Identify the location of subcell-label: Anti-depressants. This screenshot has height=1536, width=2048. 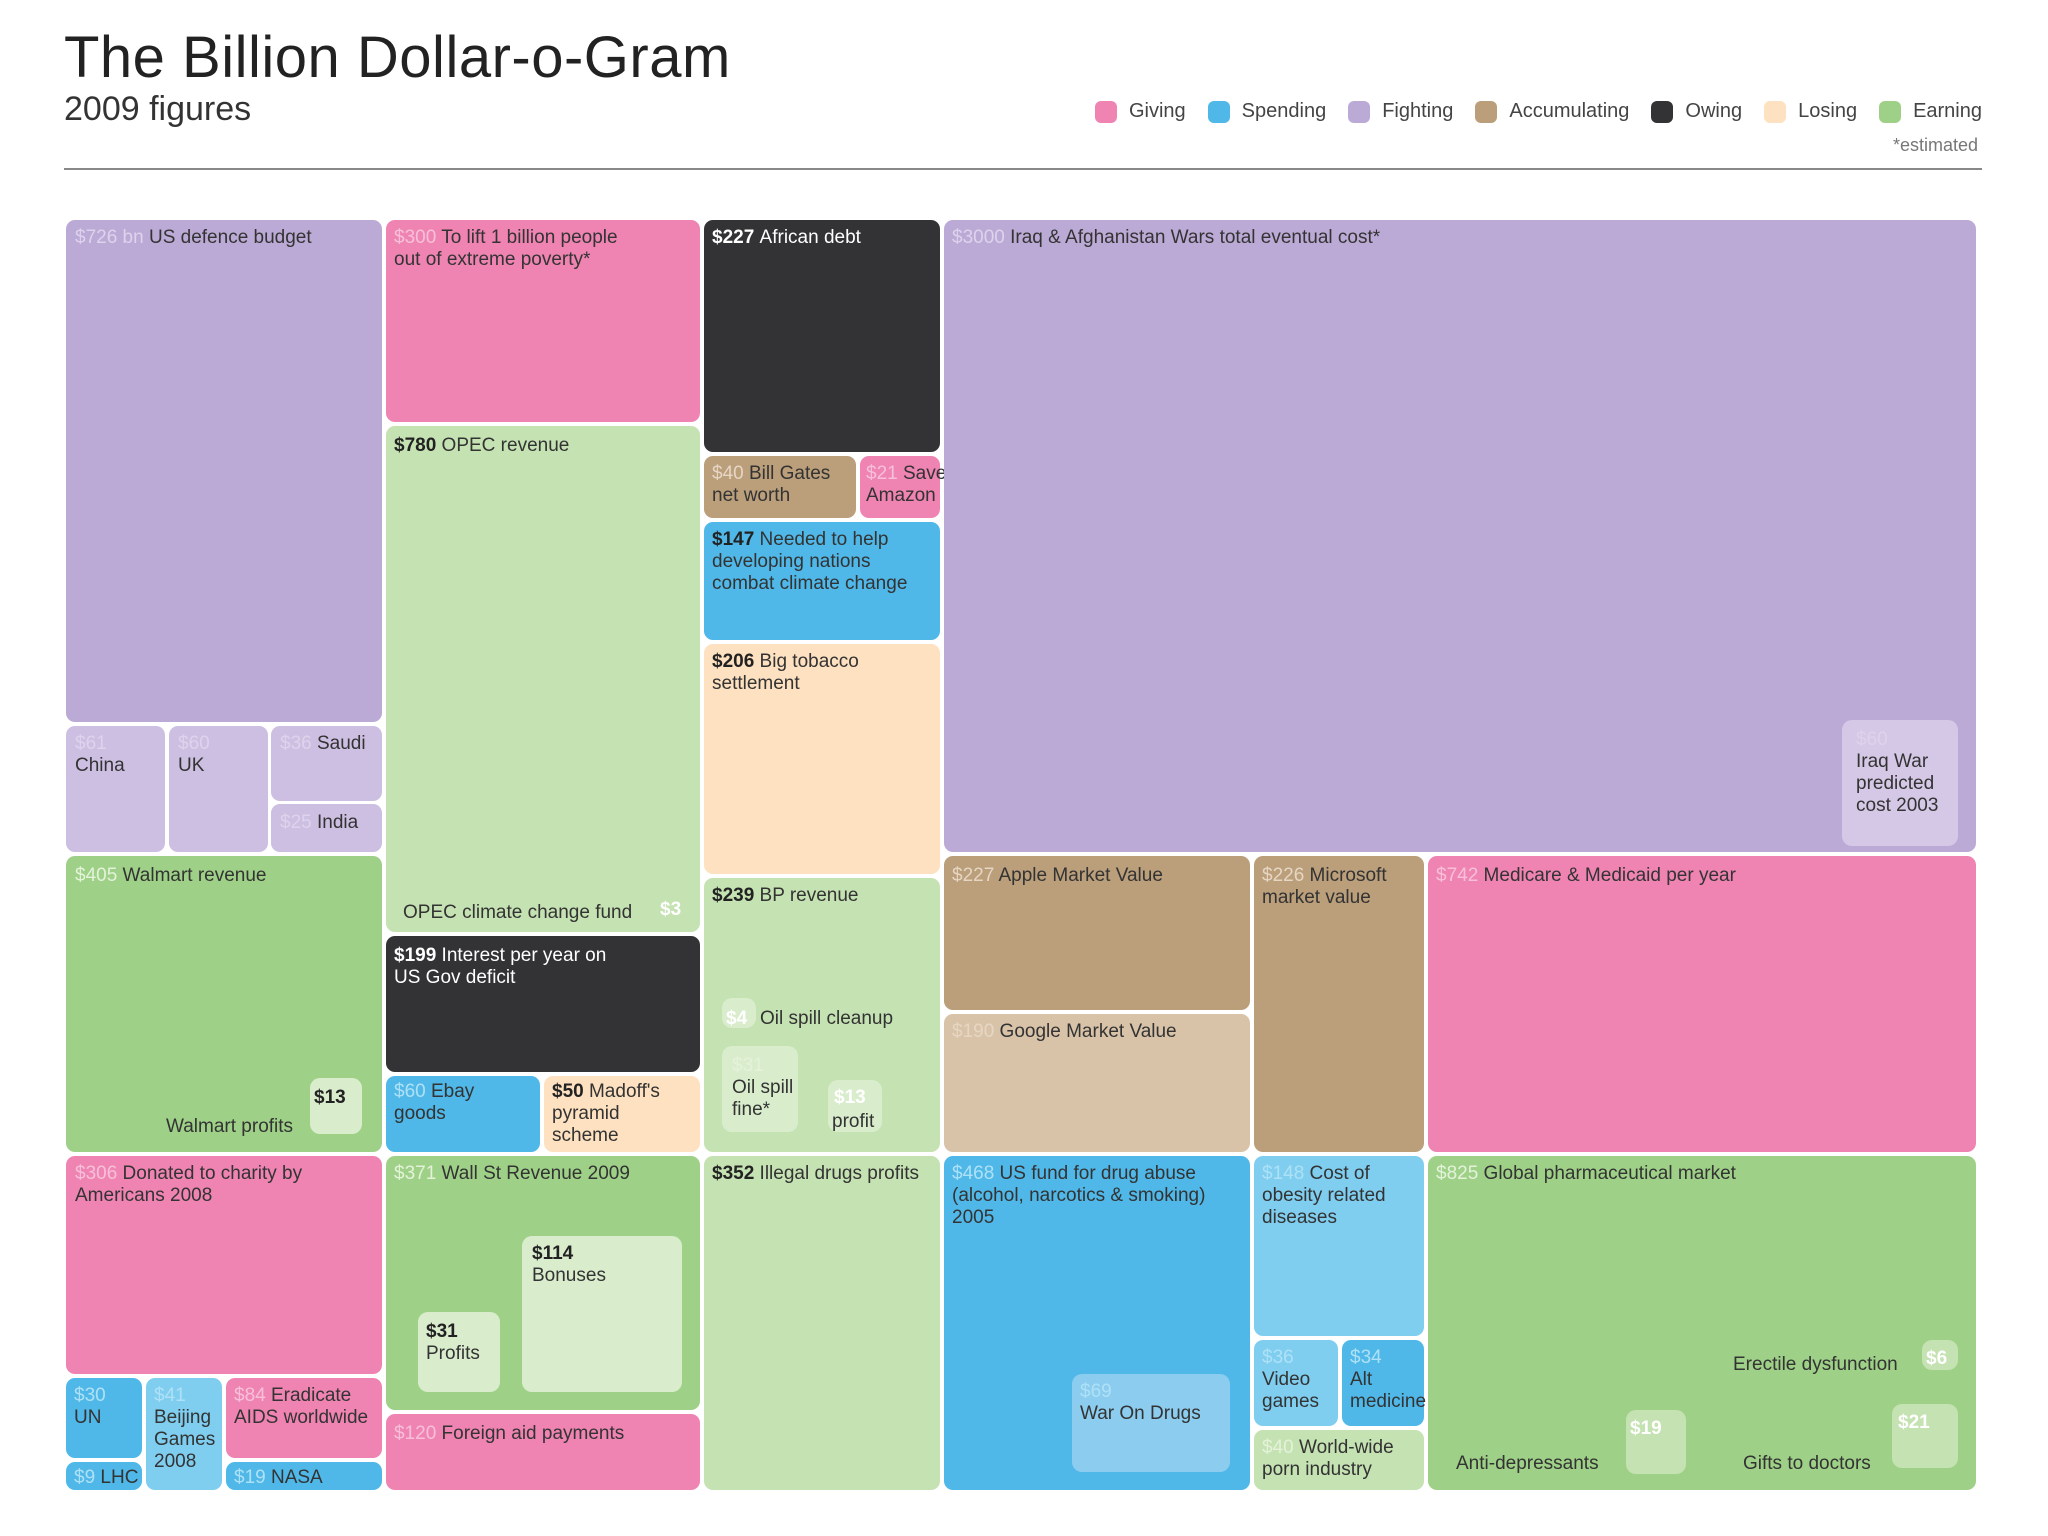
(1527, 1463).